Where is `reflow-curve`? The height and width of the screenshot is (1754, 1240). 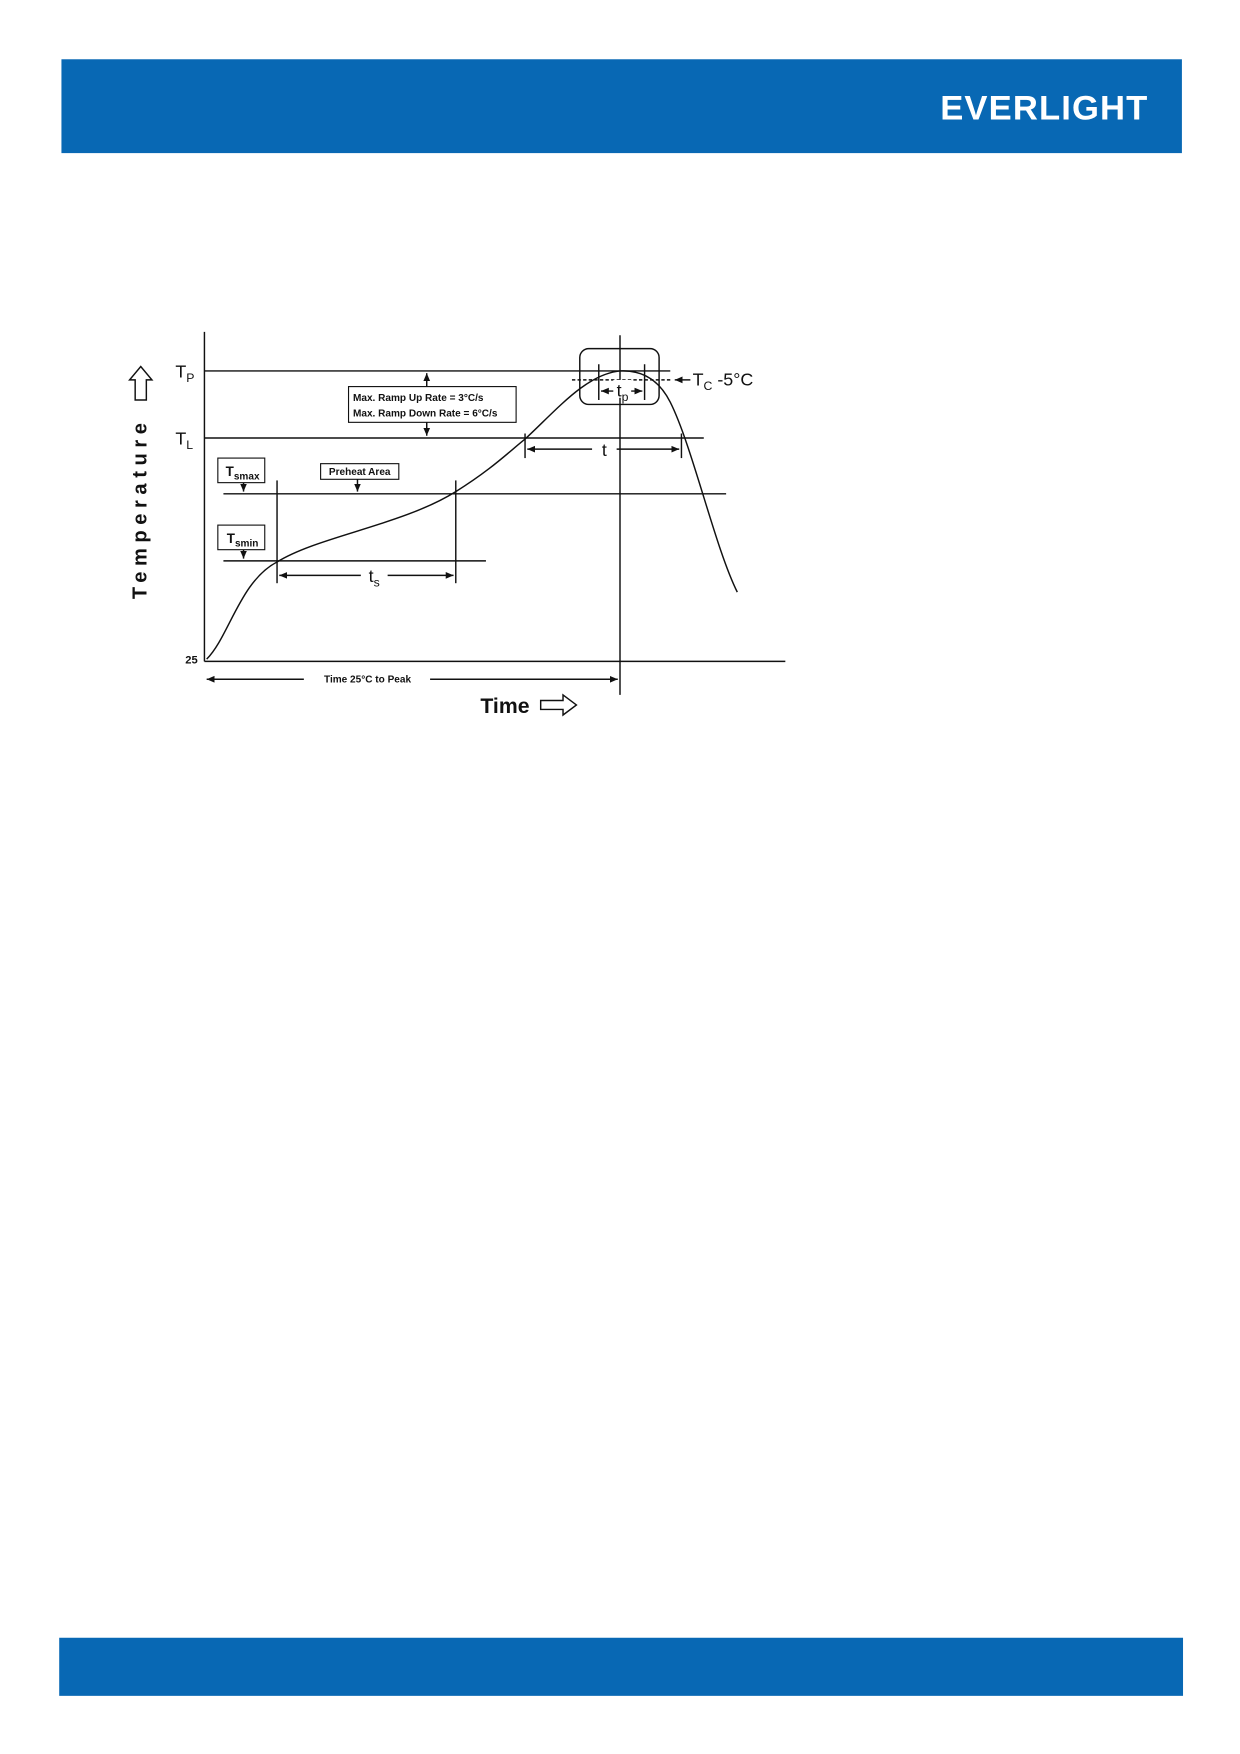
reflow-curve is located at coordinates (472, 515).